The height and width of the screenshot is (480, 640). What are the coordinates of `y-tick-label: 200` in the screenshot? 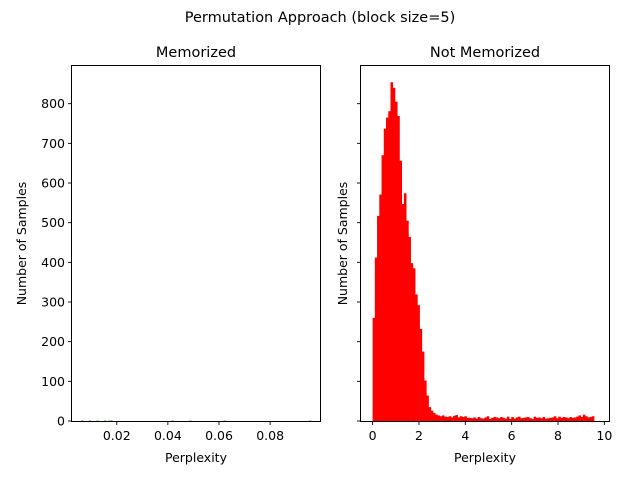 It's located at (53, 341).